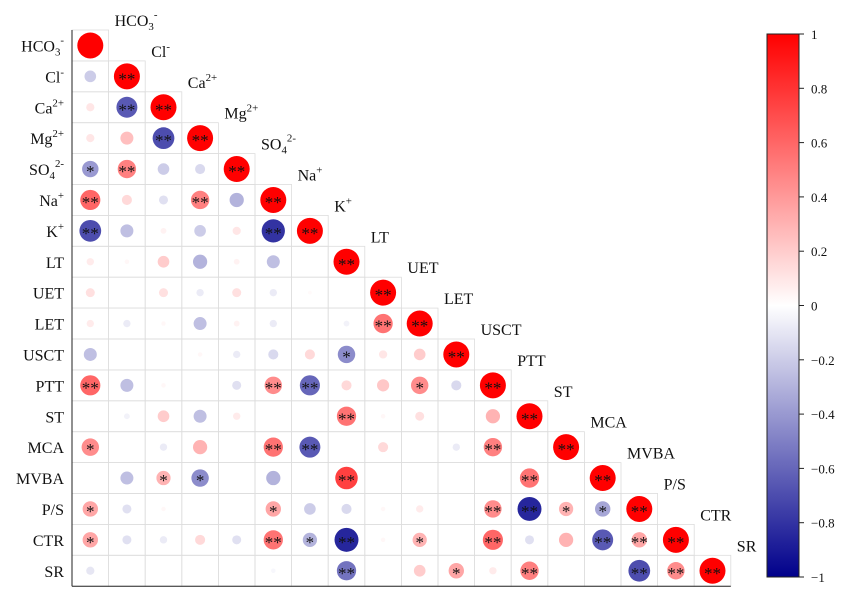  I want to click on correlation-point-SR-SR, so click(712, 570).